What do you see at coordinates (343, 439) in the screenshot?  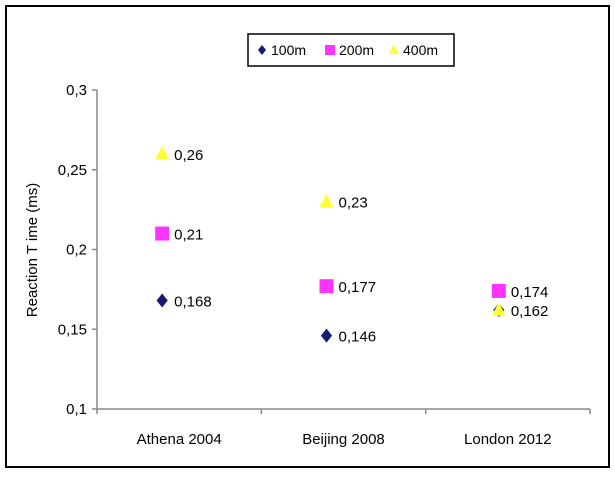 I see `x-tick-label: Beijing 2008` at bounding box center [343, 439].